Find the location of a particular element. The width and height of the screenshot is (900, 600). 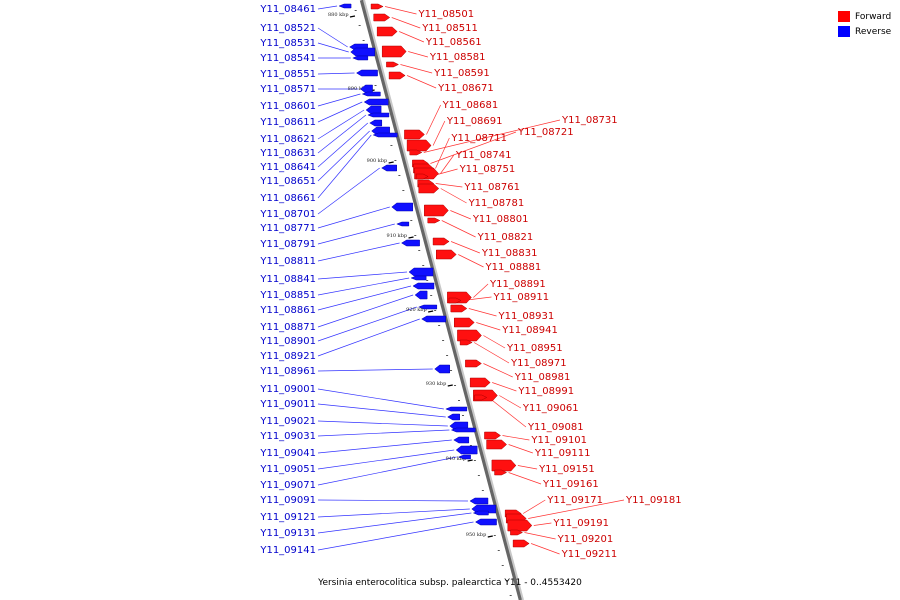

forward-gene-label: Y11_09191 is located at coordinates (580, 523).